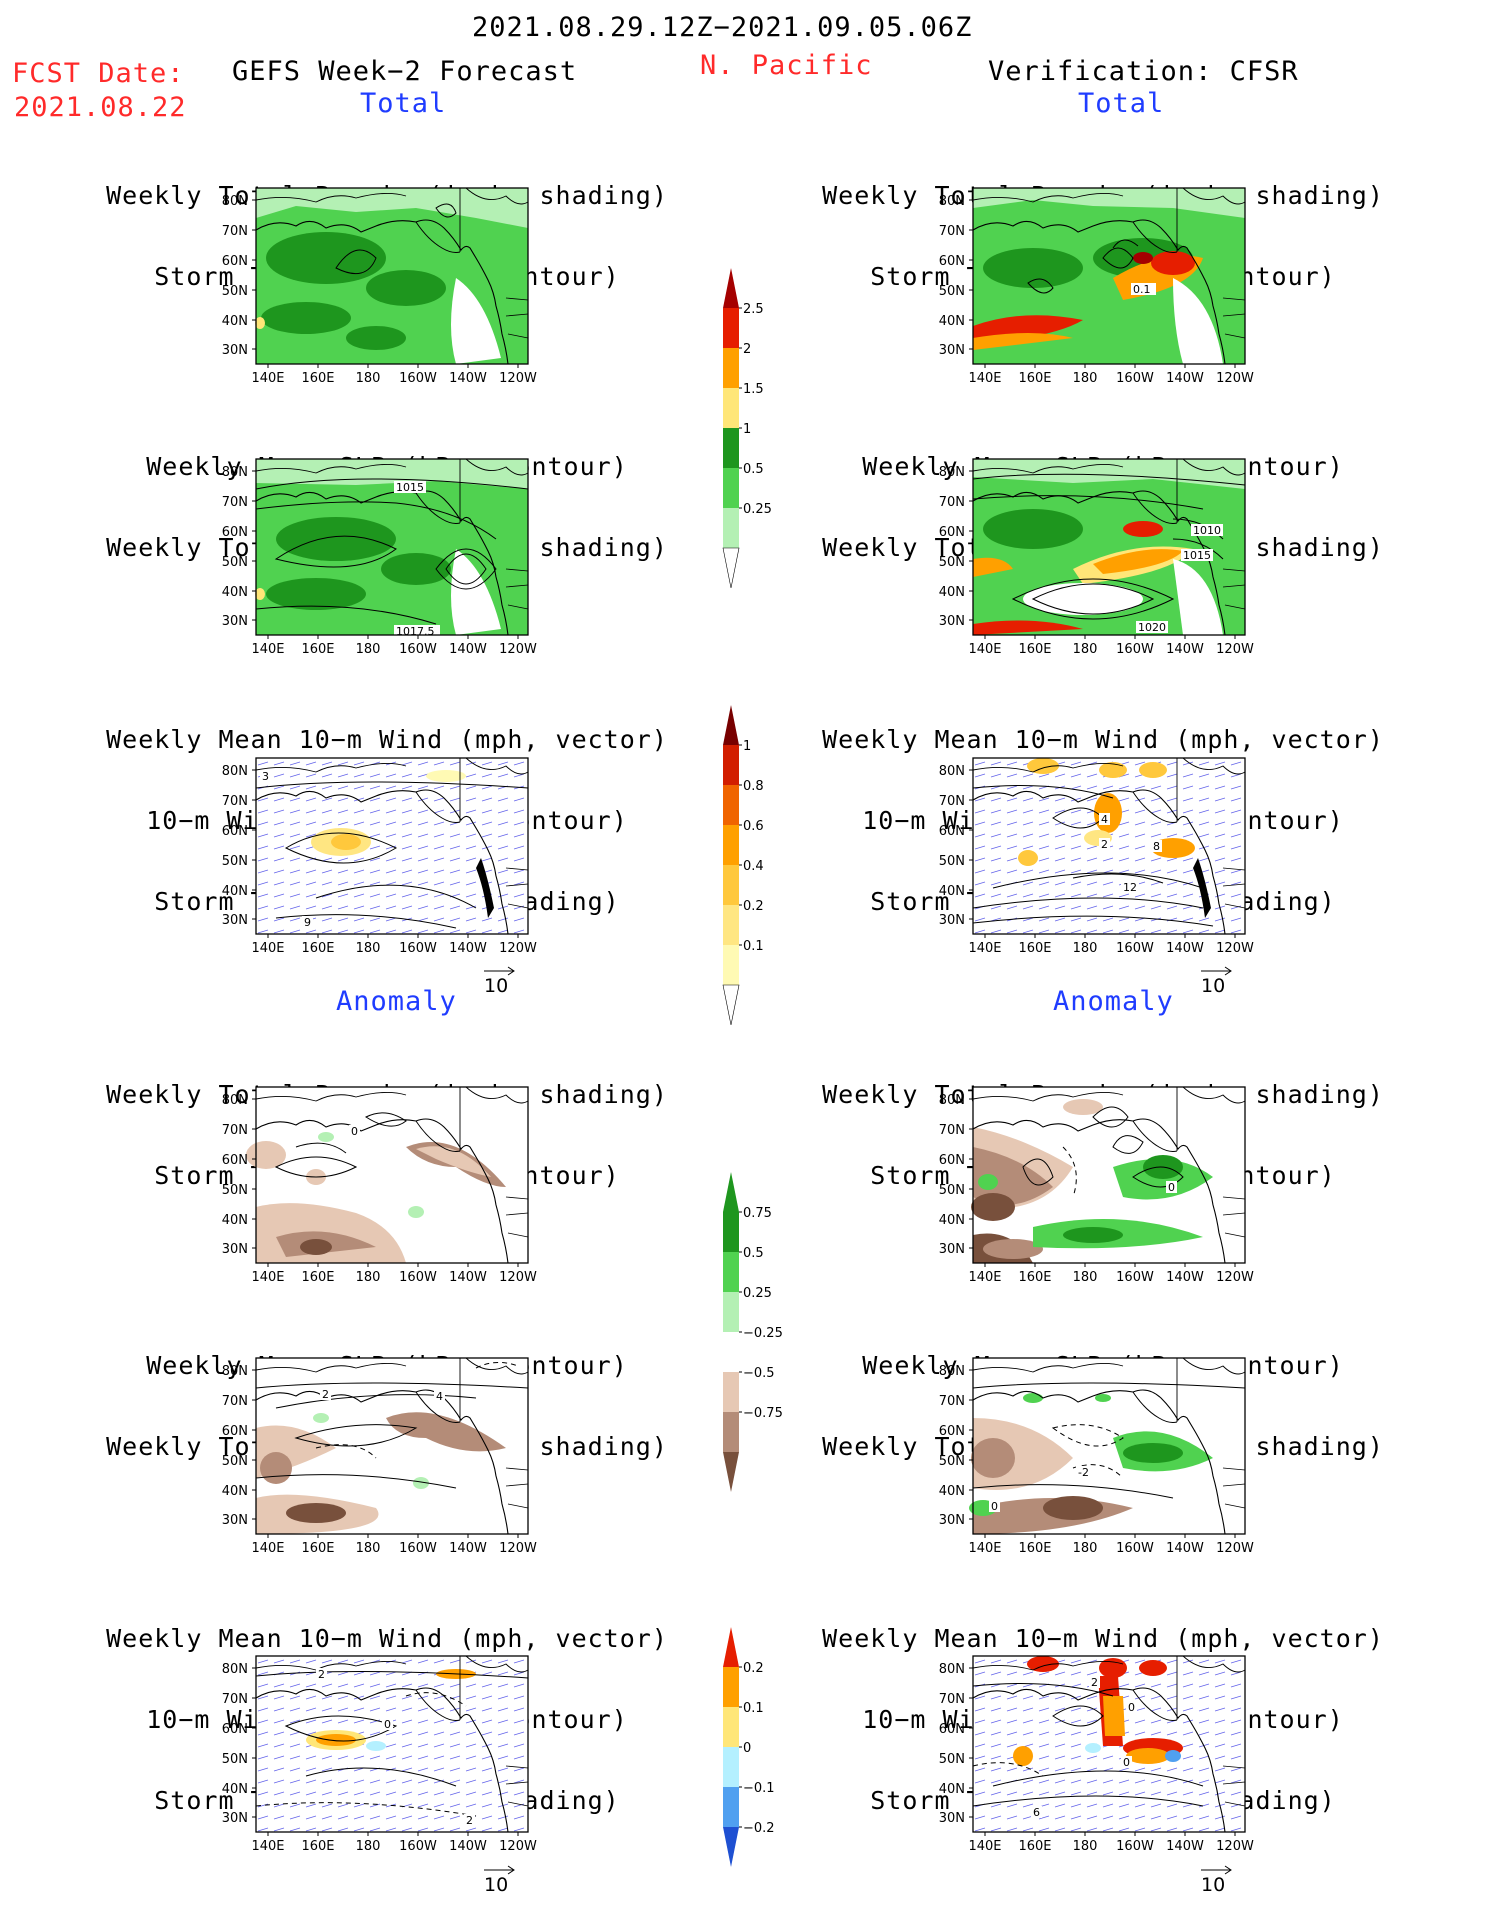 This screenshot has height=1925, width=1487. Describe the element at coordinates (747, 746) in the screenshot. I see `colorbar-label: 1` at that location.